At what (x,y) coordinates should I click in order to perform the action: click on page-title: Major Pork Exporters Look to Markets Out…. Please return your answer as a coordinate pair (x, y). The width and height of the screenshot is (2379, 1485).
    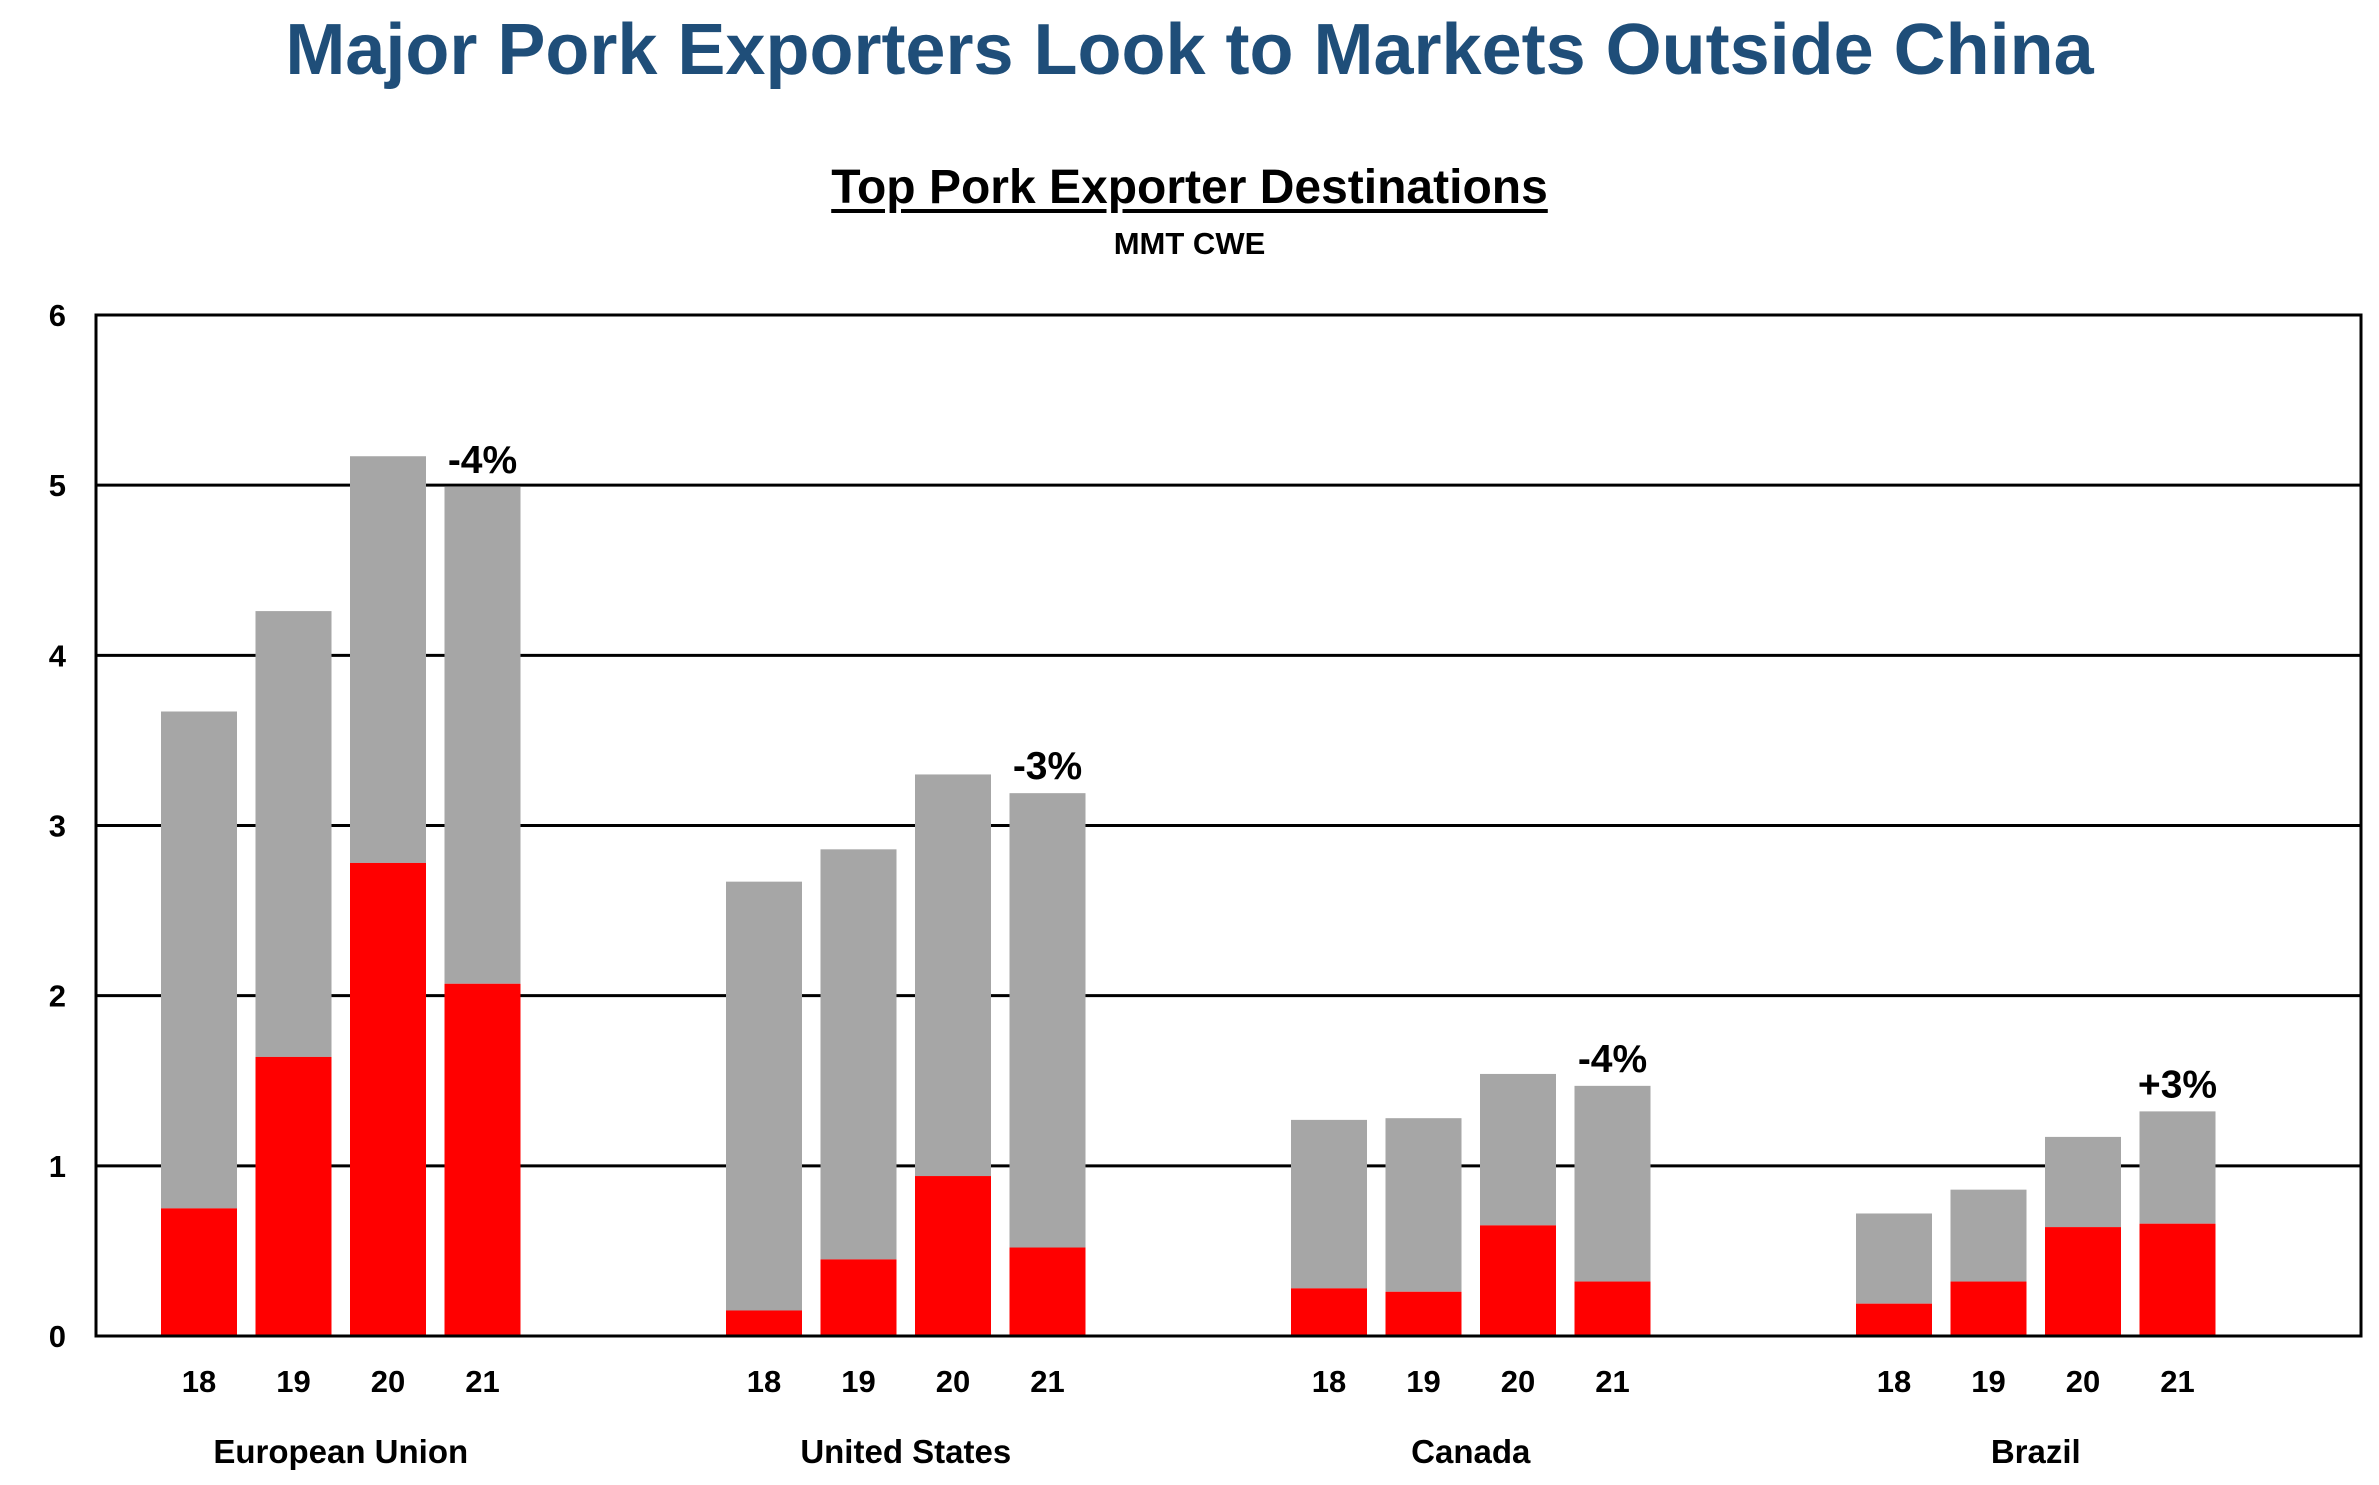
    Looking at the image, I should click on (1189, 50).